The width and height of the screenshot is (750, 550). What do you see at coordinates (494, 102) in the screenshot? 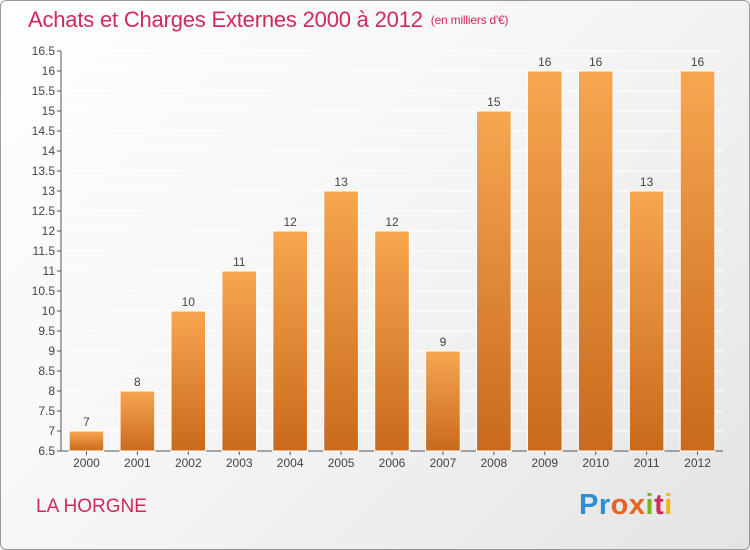
I see `bar-value-label: 15` at bounding box center [494, 102].